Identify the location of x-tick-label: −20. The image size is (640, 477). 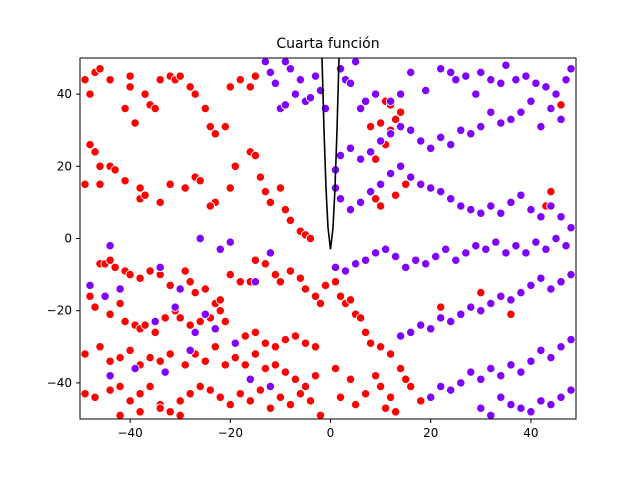
(230, 433).